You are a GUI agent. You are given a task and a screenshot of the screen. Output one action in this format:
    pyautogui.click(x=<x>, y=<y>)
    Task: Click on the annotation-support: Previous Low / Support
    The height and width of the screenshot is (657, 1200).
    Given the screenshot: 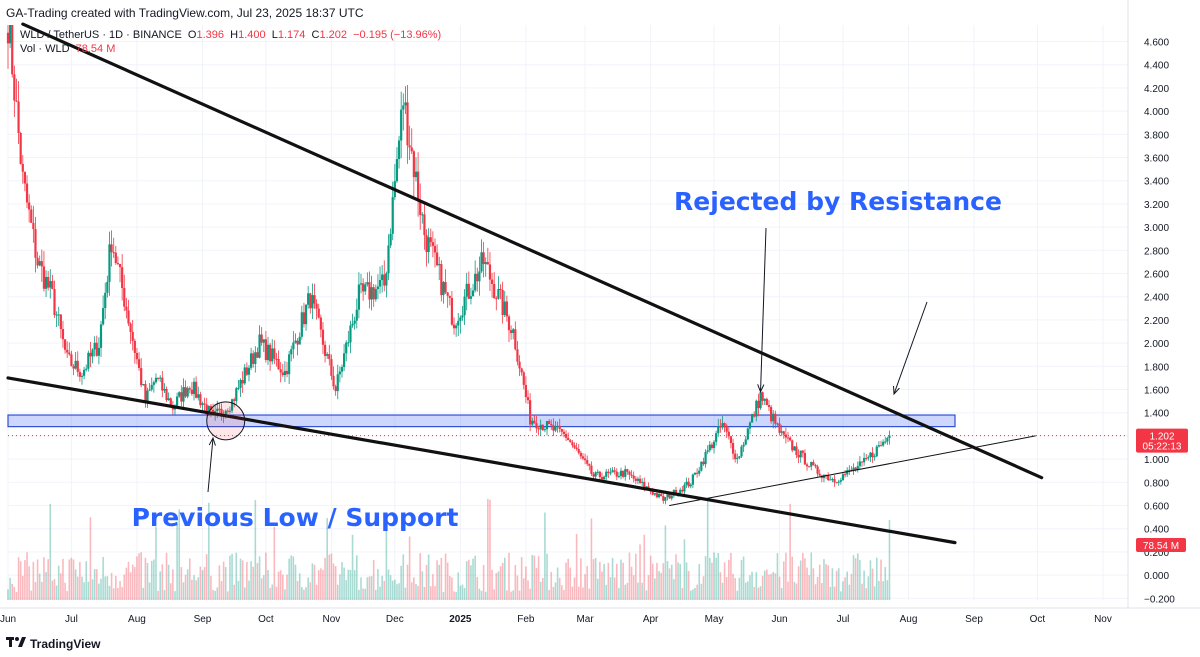 What is the action you would take?
    pyautogui.click(x=295, y=517)
    